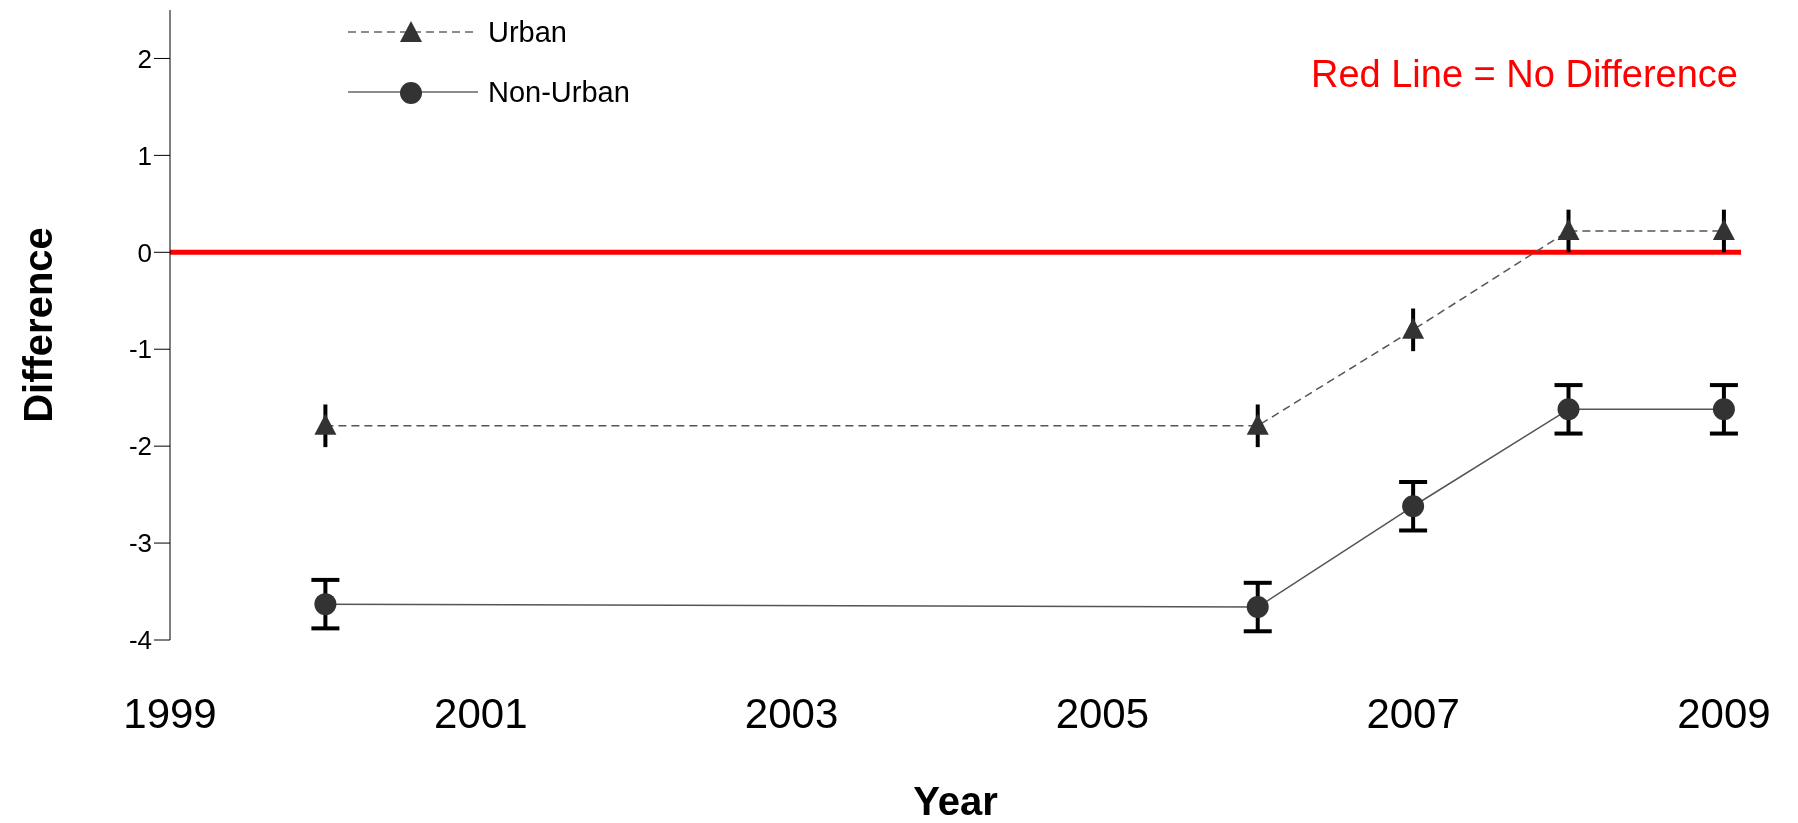 The width and height of the screenshot is (1798, 823). I want to click on y-tick-label: 2, so click(144, 58).